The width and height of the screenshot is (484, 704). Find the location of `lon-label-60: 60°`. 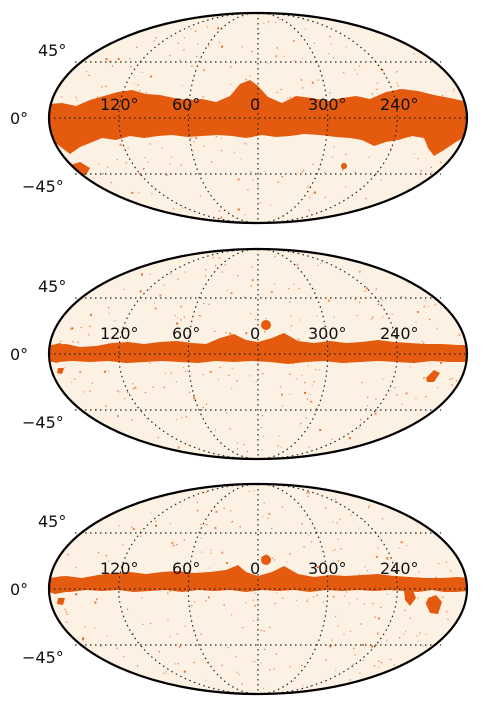

lon-label-60: 60° is located at coordinates (186, 568).